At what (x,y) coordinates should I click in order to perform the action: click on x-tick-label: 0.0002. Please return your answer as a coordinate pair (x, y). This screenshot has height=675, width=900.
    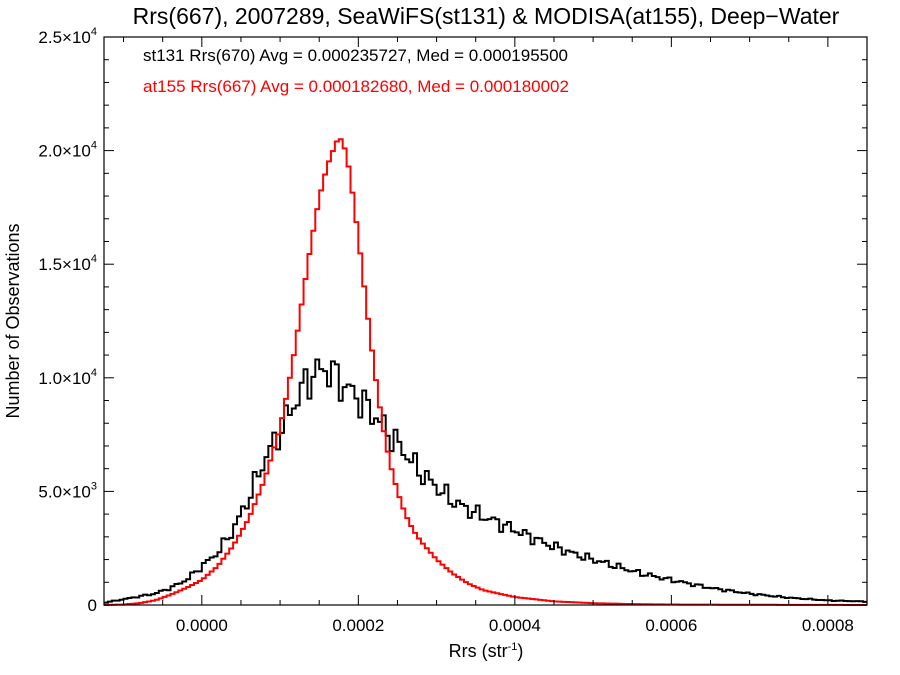
    Looking at the image, I should click on (358, 625).